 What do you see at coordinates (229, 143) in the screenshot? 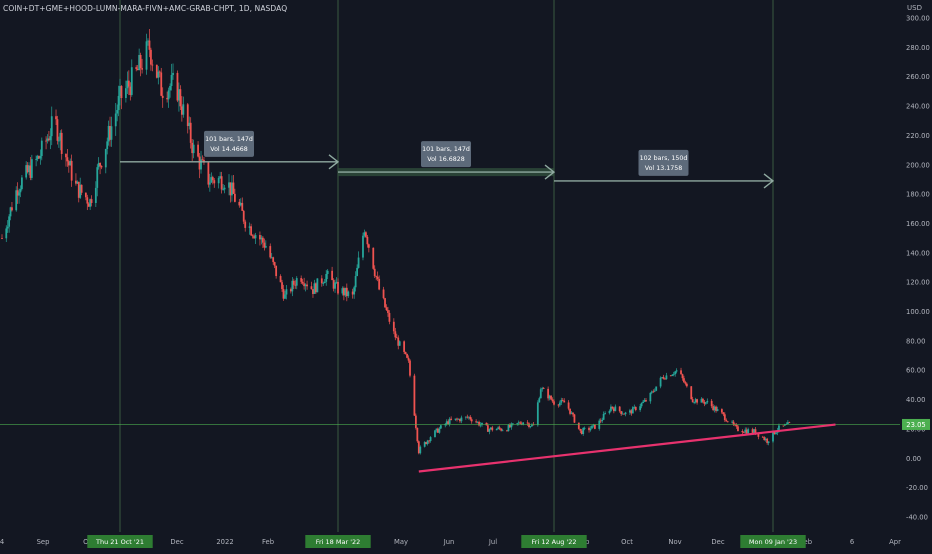
I see `range-label-box` at bounding box center [229, 143].